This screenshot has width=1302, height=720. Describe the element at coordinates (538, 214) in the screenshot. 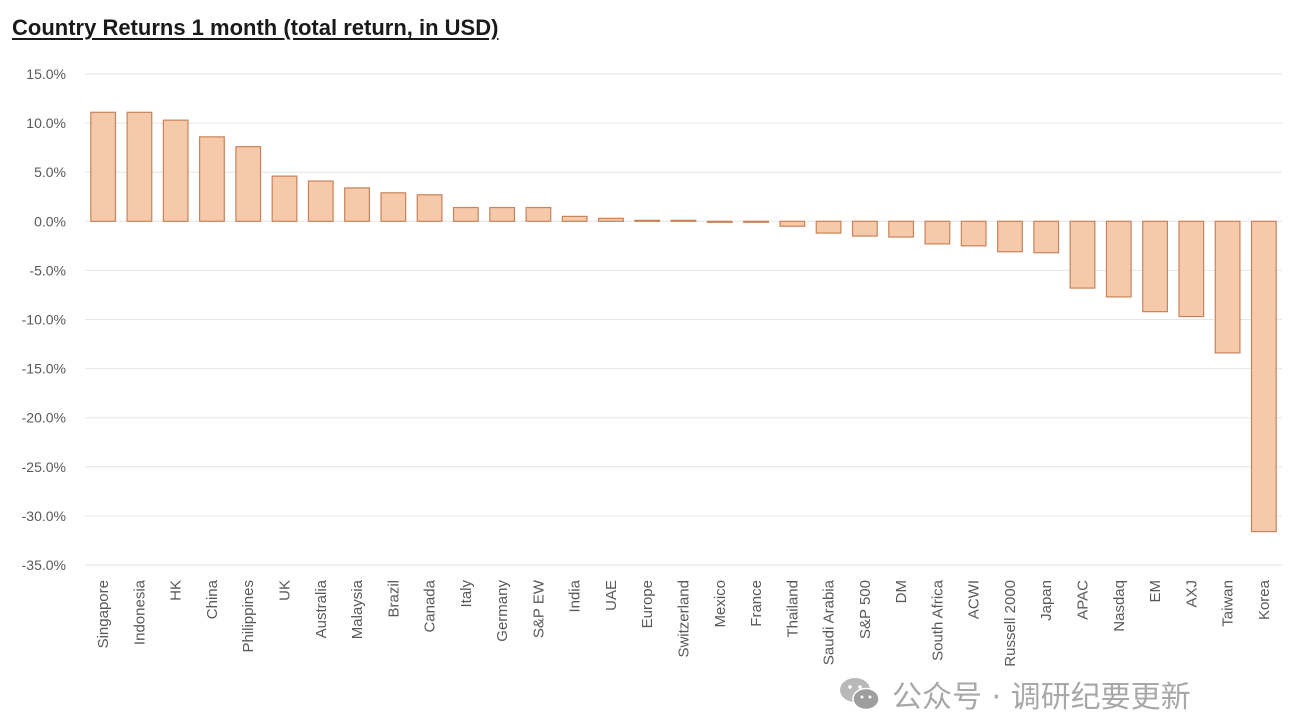

I see `bar-s-p-ew` at that location.